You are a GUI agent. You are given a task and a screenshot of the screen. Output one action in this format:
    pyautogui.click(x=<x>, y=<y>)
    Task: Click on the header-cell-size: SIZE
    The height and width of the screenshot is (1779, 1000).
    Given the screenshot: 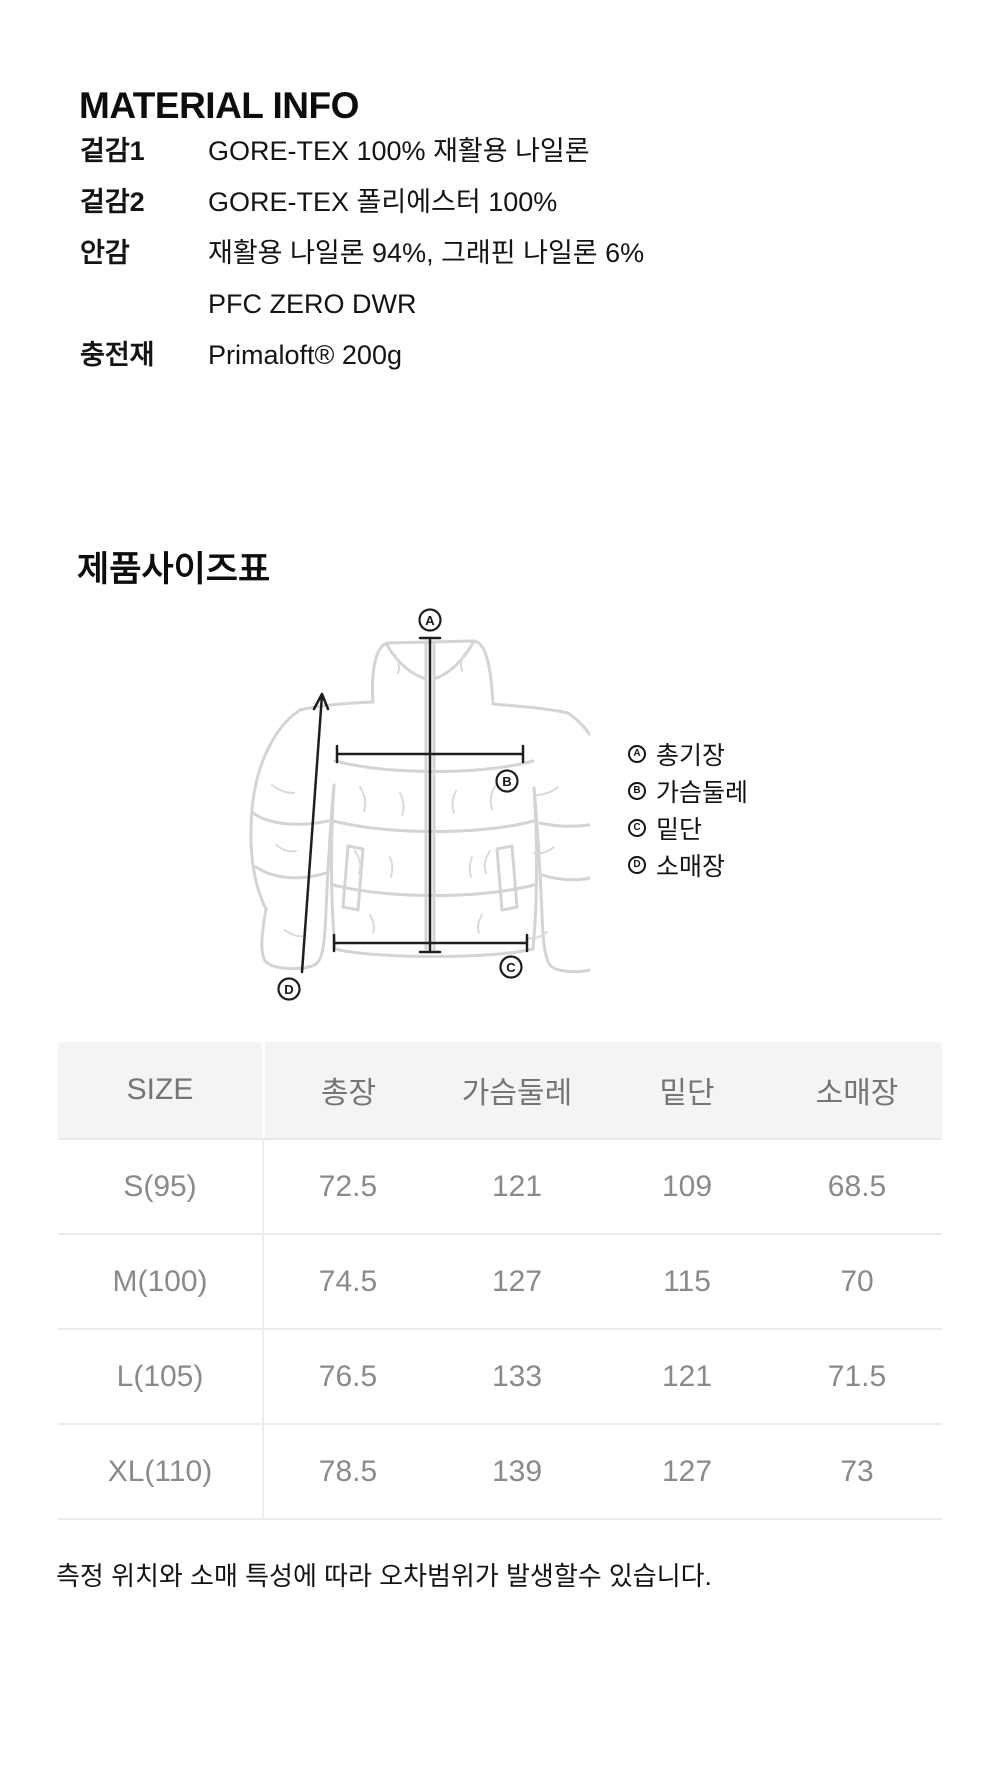 What is the action you would take?
    pyautogui.click(x=160, y=1089)
    